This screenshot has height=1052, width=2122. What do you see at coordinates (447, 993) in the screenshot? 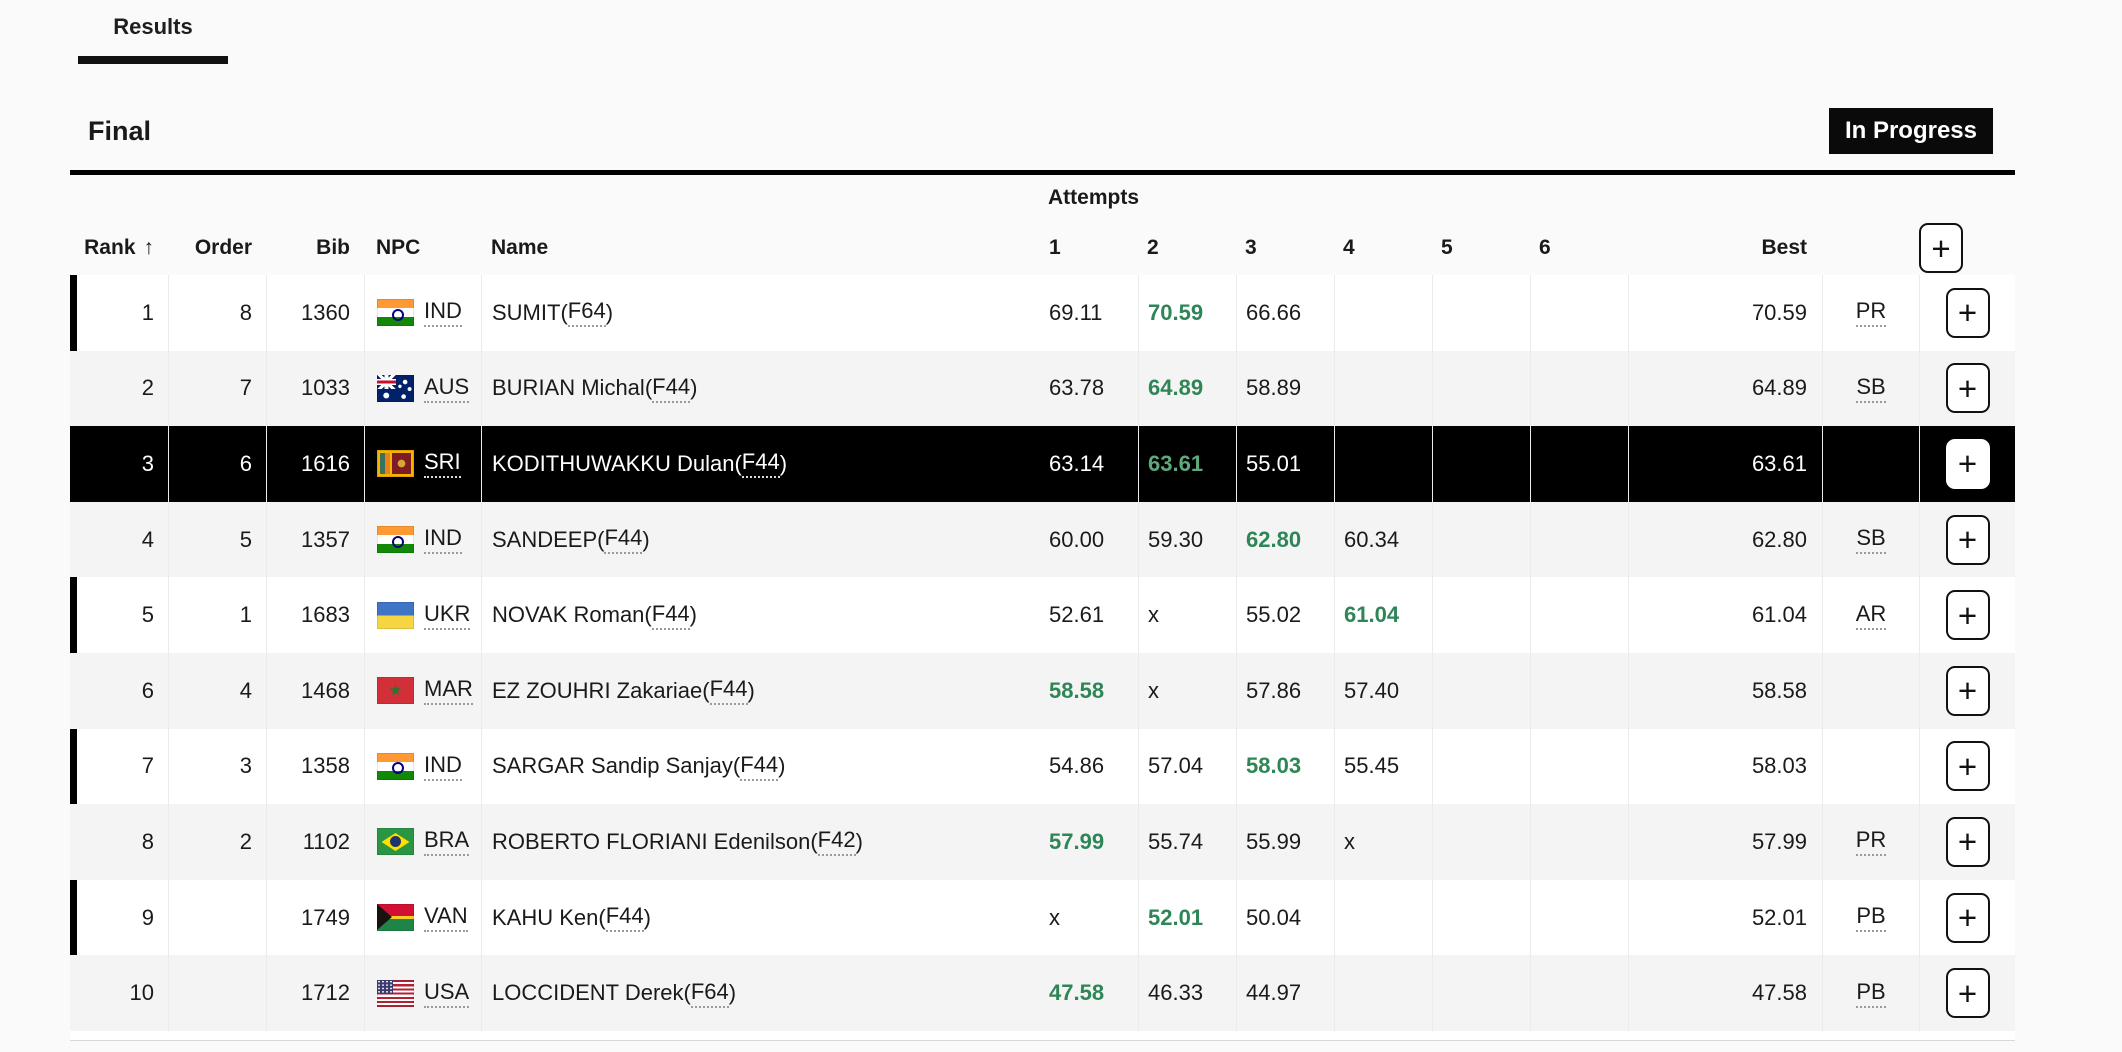
I see `npc-code: USA` at bounding box center [447, 993].